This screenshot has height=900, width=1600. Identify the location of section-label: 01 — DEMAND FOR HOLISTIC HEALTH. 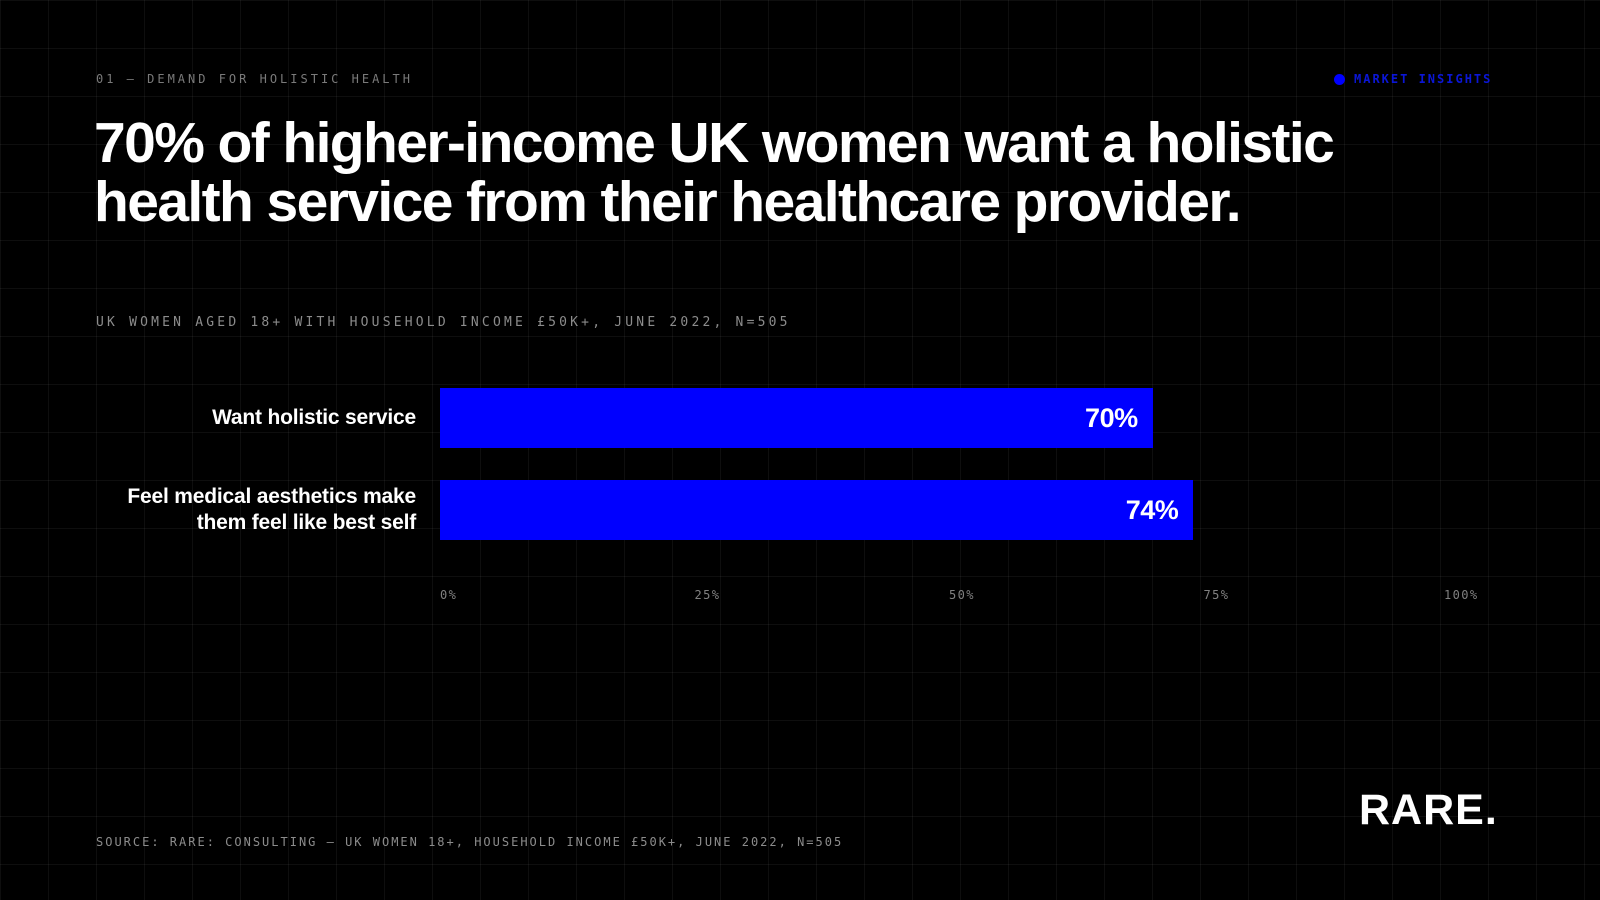
(254, 79).